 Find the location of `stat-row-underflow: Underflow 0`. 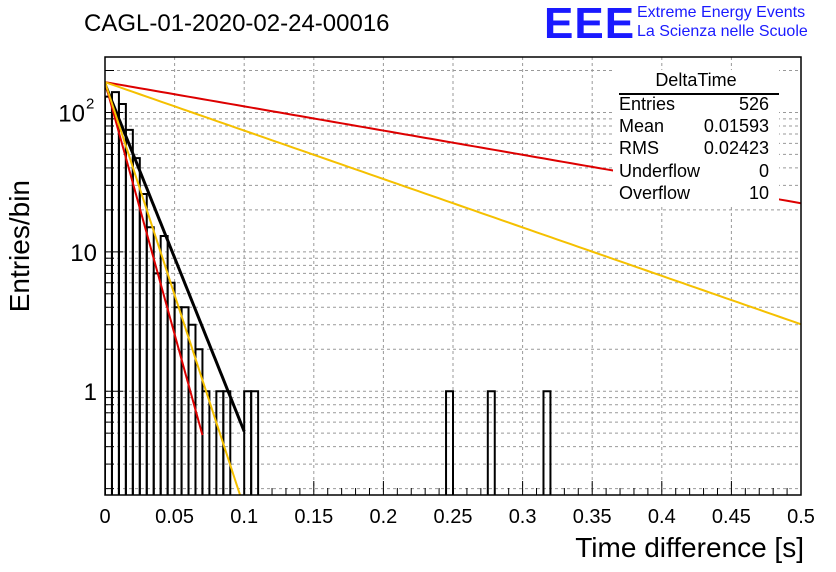

stat-row-underflow: Underflow 0 is located at coordinates (694, 172).